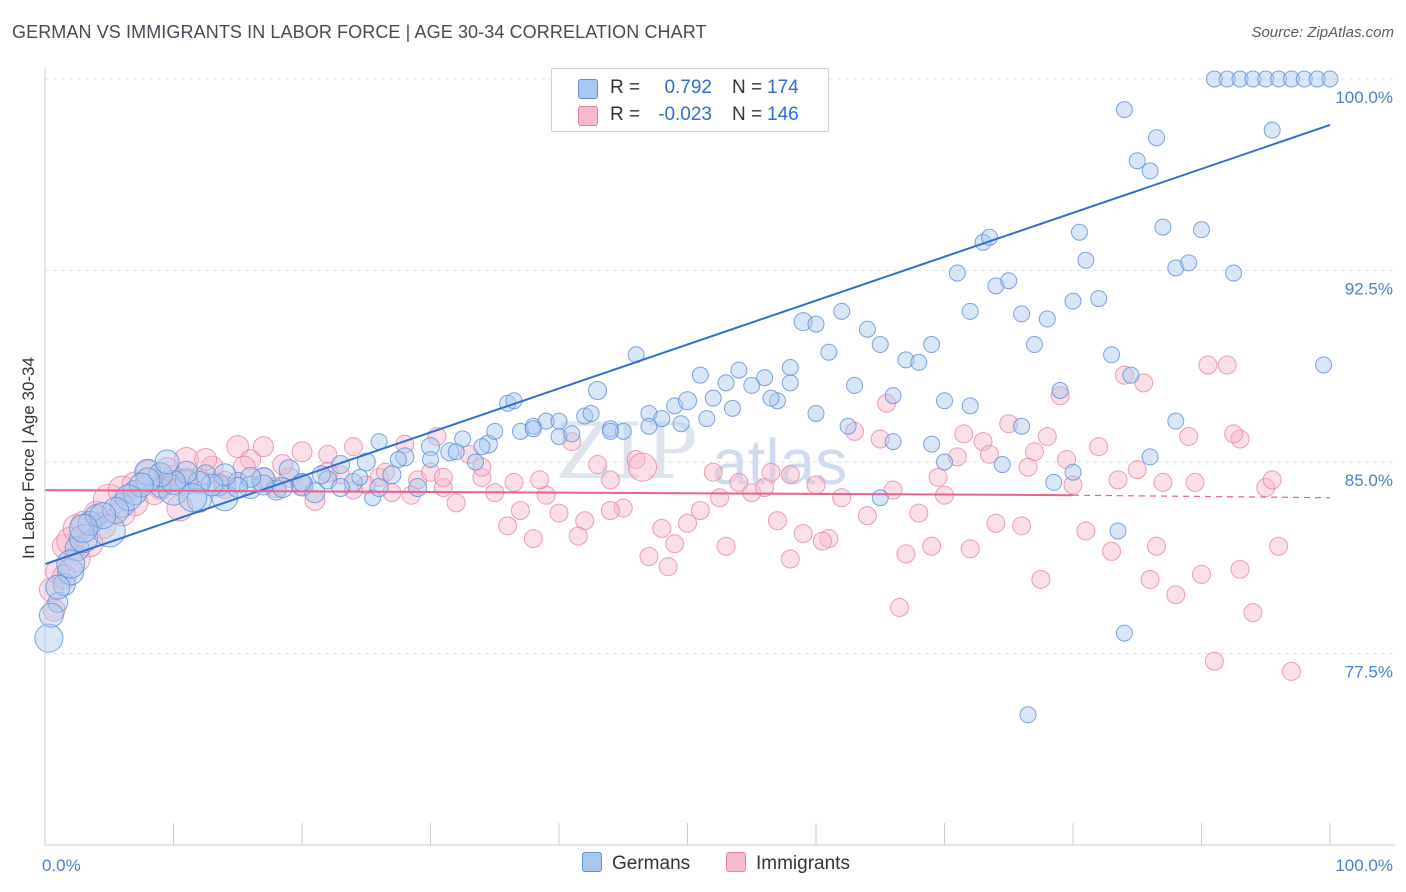  What do you see at coordinates (783, 114) in the screenshot?
I see `immigrants-n-value: 146` at bounding box center [783, 114].